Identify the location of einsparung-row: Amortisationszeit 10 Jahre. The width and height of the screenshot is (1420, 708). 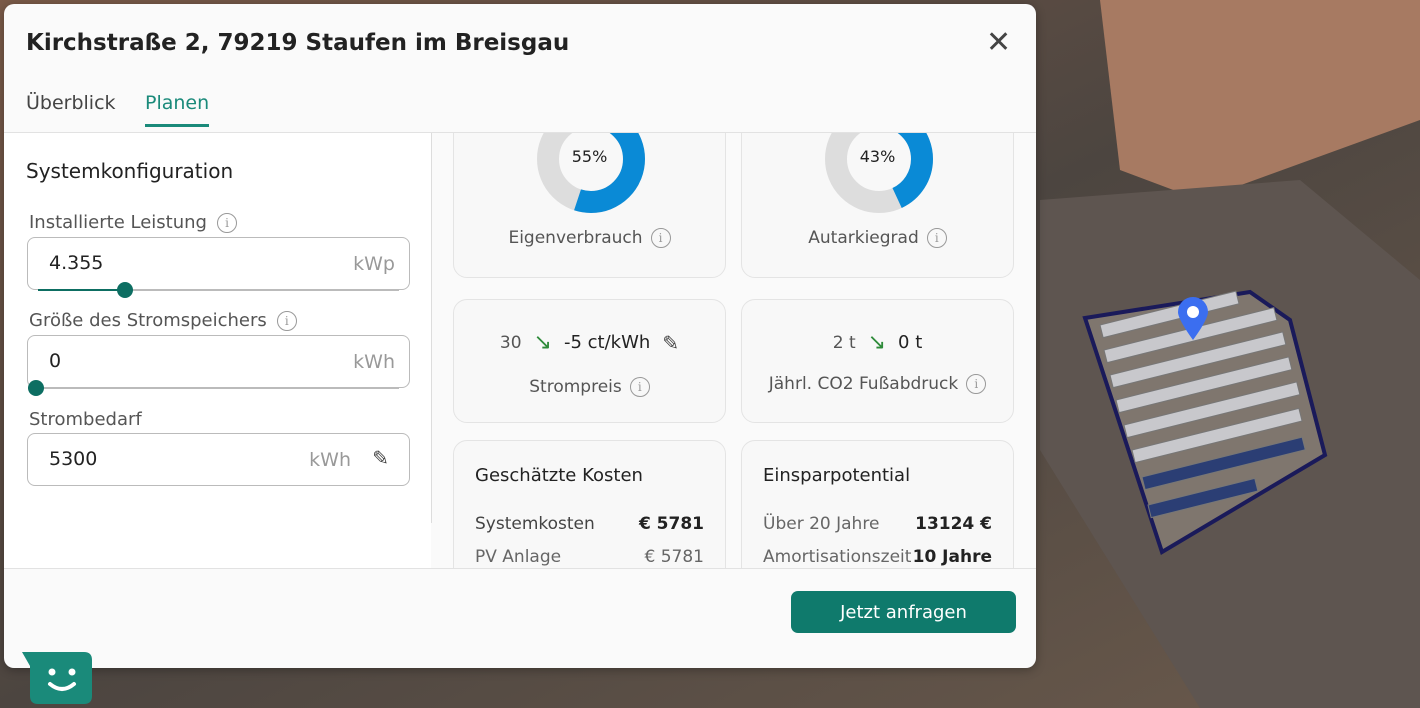
(877, 557).